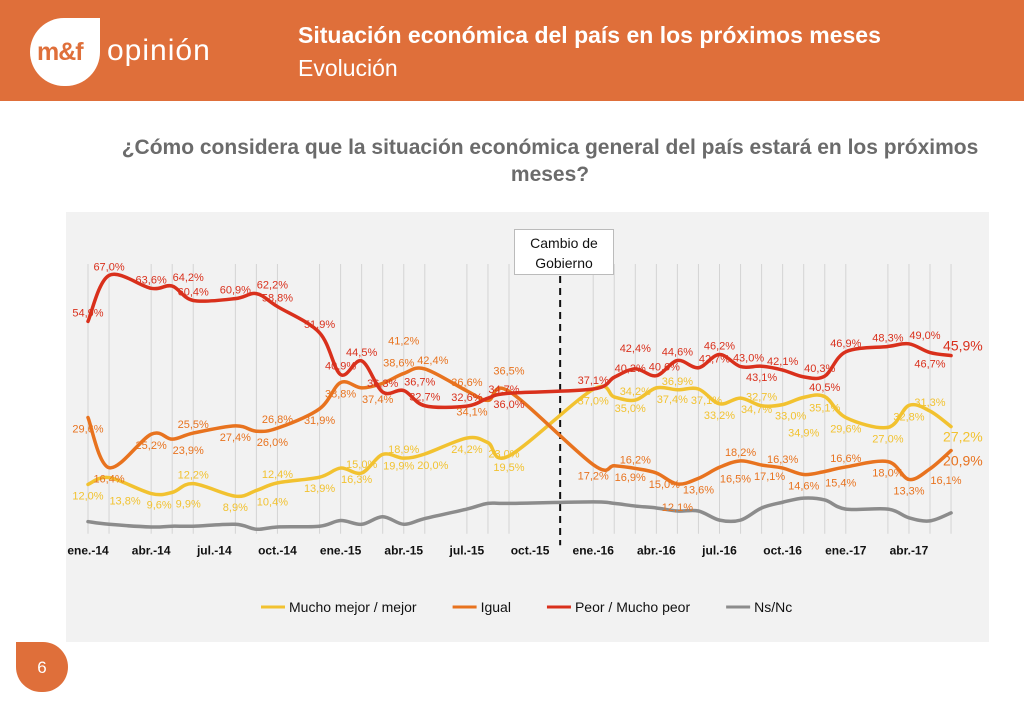 Image resolution: width=1024 pixels, height=709 pixels. What do you see at coordinates (677, 382) in the screenshot?
I see `data-label: 36,9%` at bounding box center [677, 382].